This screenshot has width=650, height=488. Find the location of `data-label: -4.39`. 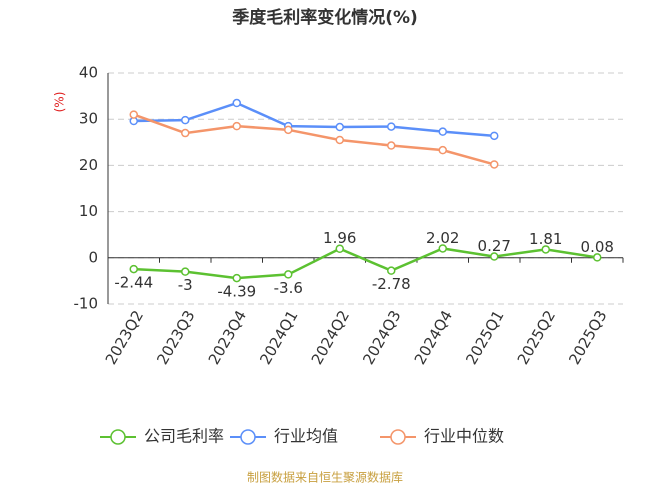

data-label: -4.39 is located at coordinates (236, 292).